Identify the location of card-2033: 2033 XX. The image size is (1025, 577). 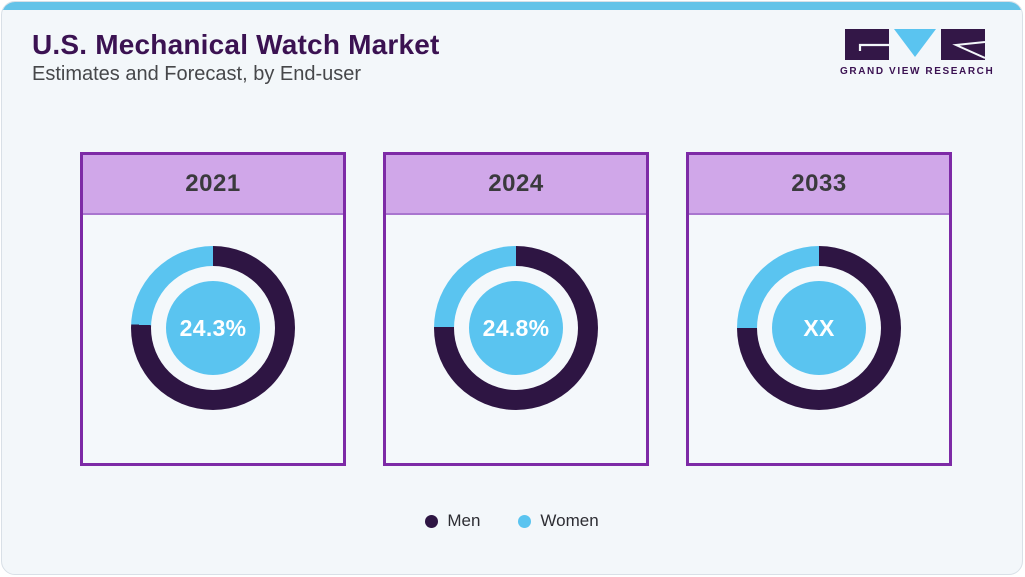
(819, 309).